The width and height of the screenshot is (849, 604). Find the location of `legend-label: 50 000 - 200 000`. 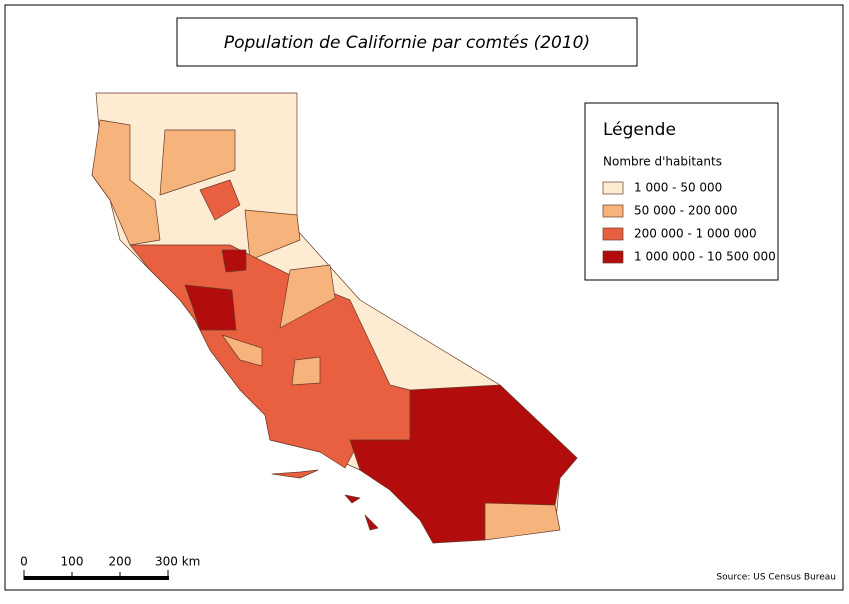

legend-label: 50 000 - 200 000 is located at coordinates (686, 211).